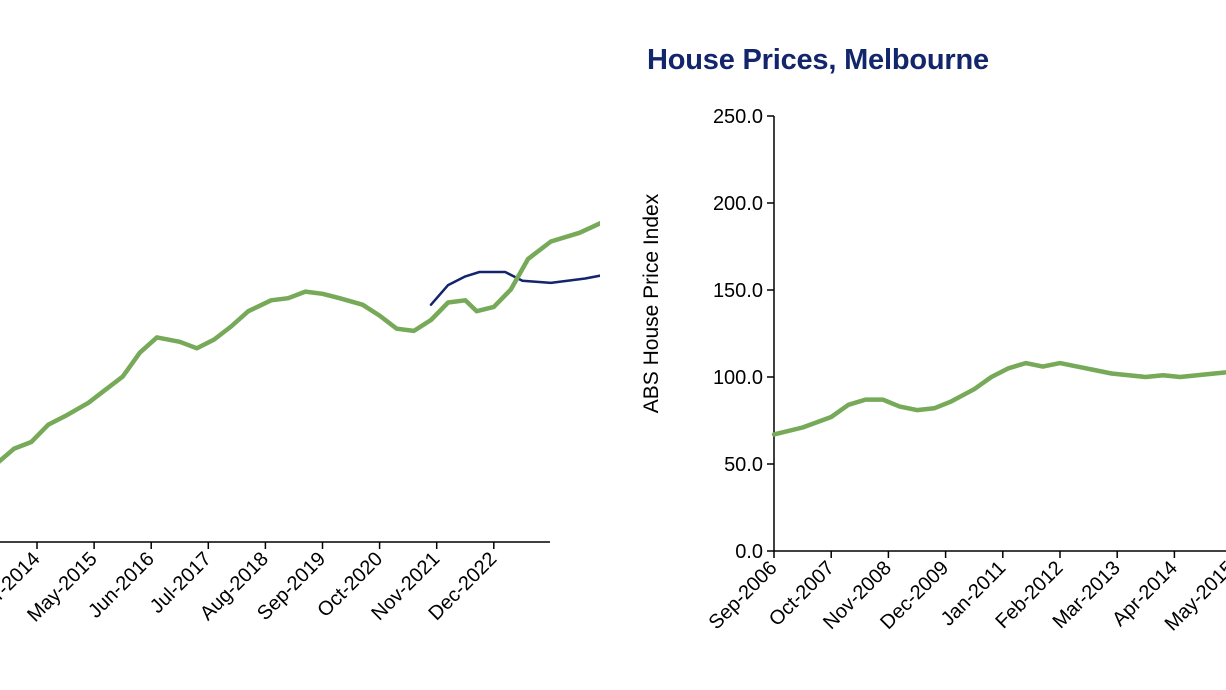  I want to click on y-tick-label: 200.0, so click(738, 204).